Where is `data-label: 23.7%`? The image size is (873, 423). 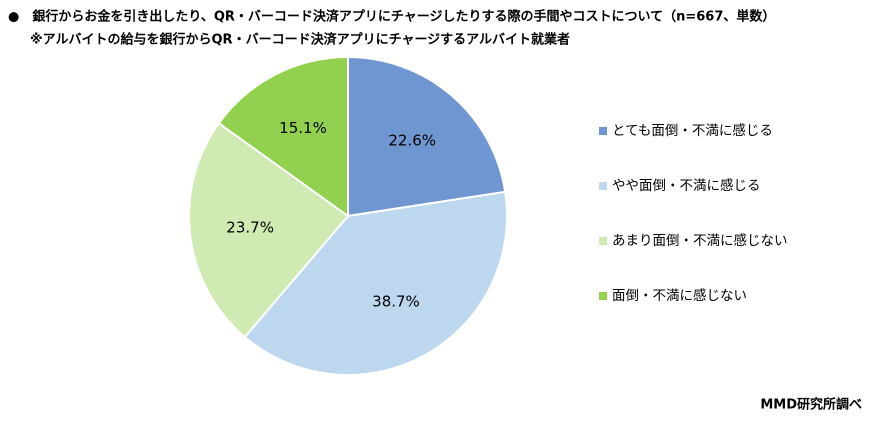
data-label: 23.7% is located at coordinates (250, 227).